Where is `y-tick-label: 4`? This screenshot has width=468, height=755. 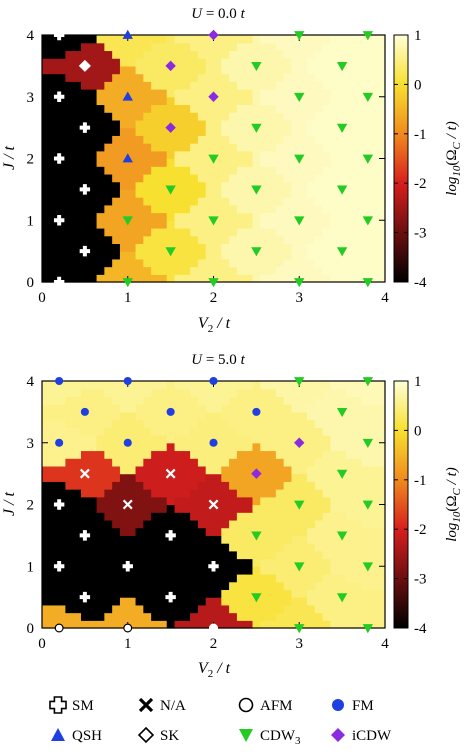
y-tick-label: 4 is located at coordinates (31, 36).